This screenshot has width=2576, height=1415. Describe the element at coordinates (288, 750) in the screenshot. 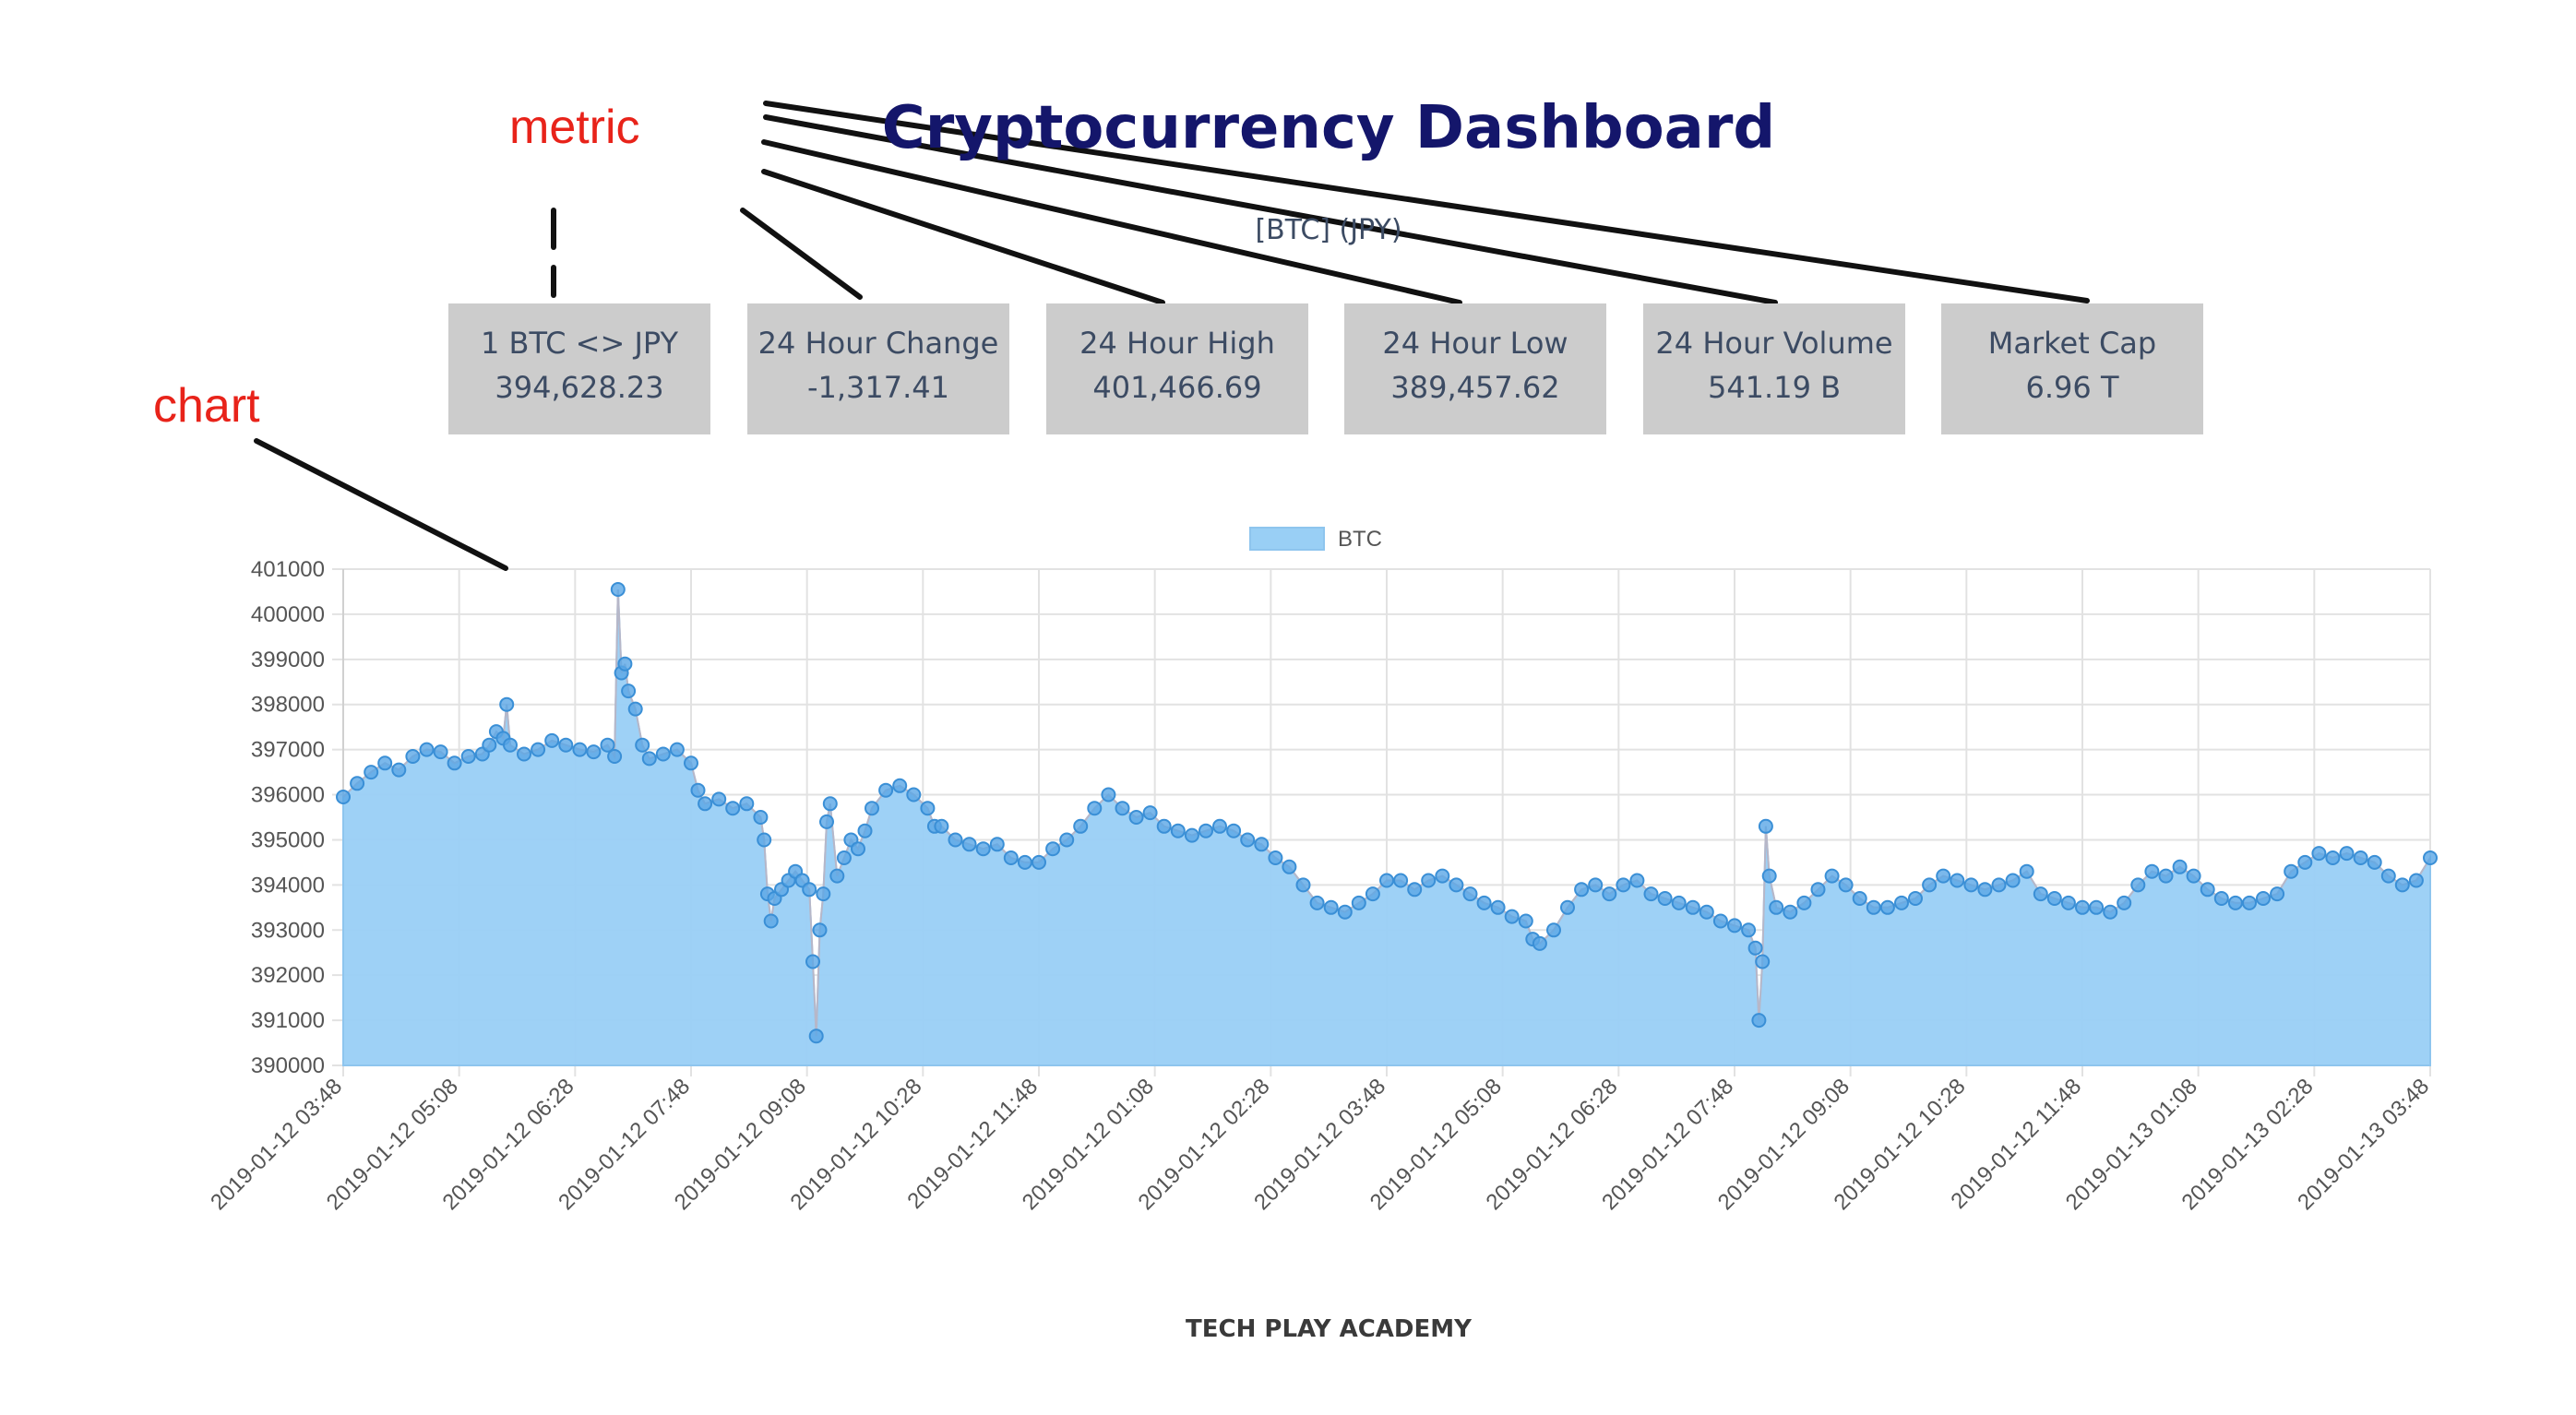

I see `y-tick-label: 397000` at that location.